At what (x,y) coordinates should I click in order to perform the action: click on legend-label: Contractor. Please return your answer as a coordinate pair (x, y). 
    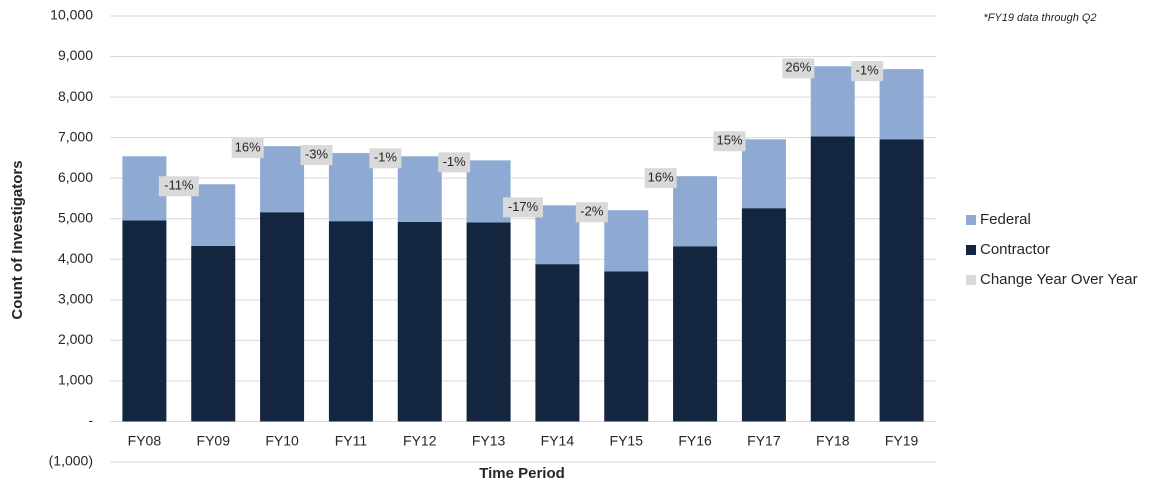
    Looking at the image, I should click on (1015, 249).